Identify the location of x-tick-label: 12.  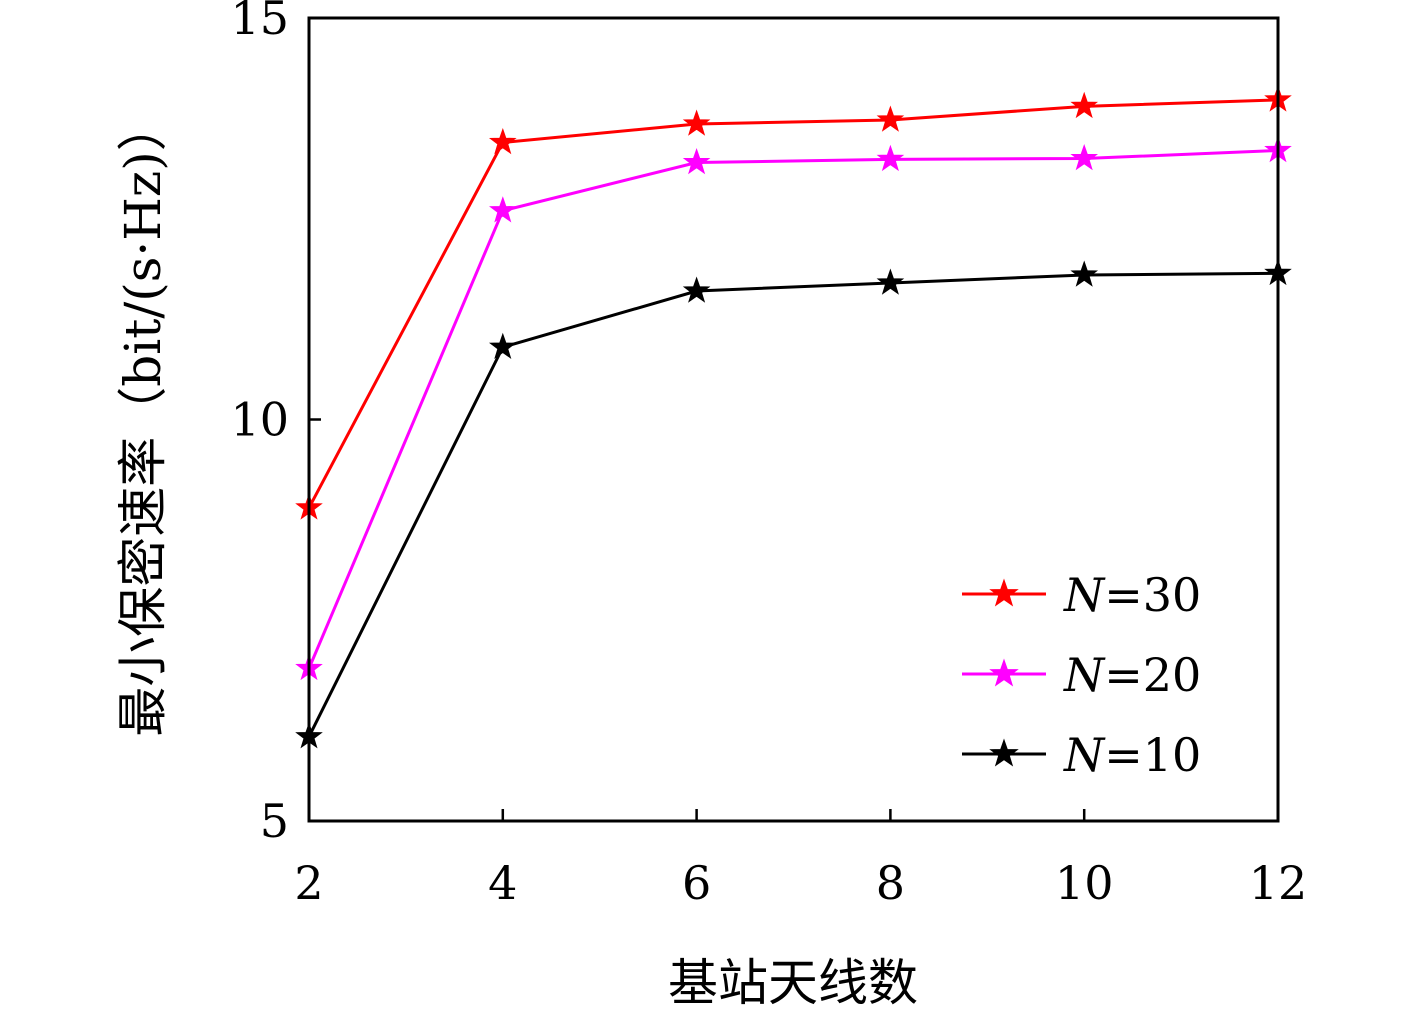
(1278, 883).